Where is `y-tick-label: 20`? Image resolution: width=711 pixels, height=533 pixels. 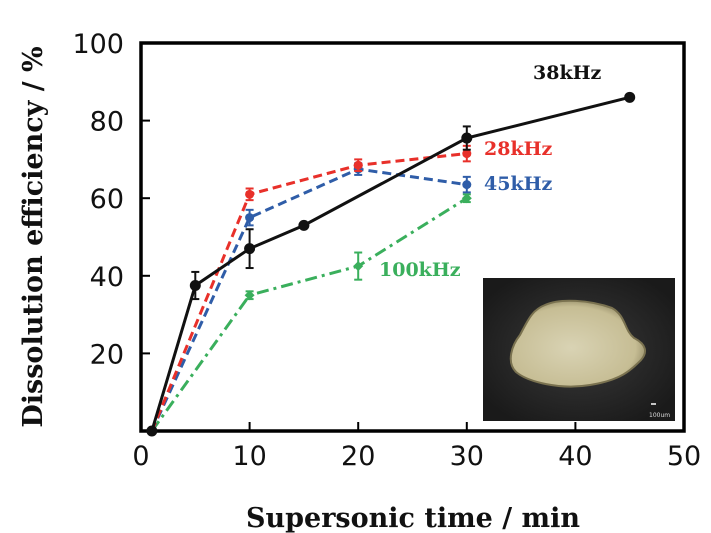
y-tick-label: 20 is located at coordinates (107, 354).